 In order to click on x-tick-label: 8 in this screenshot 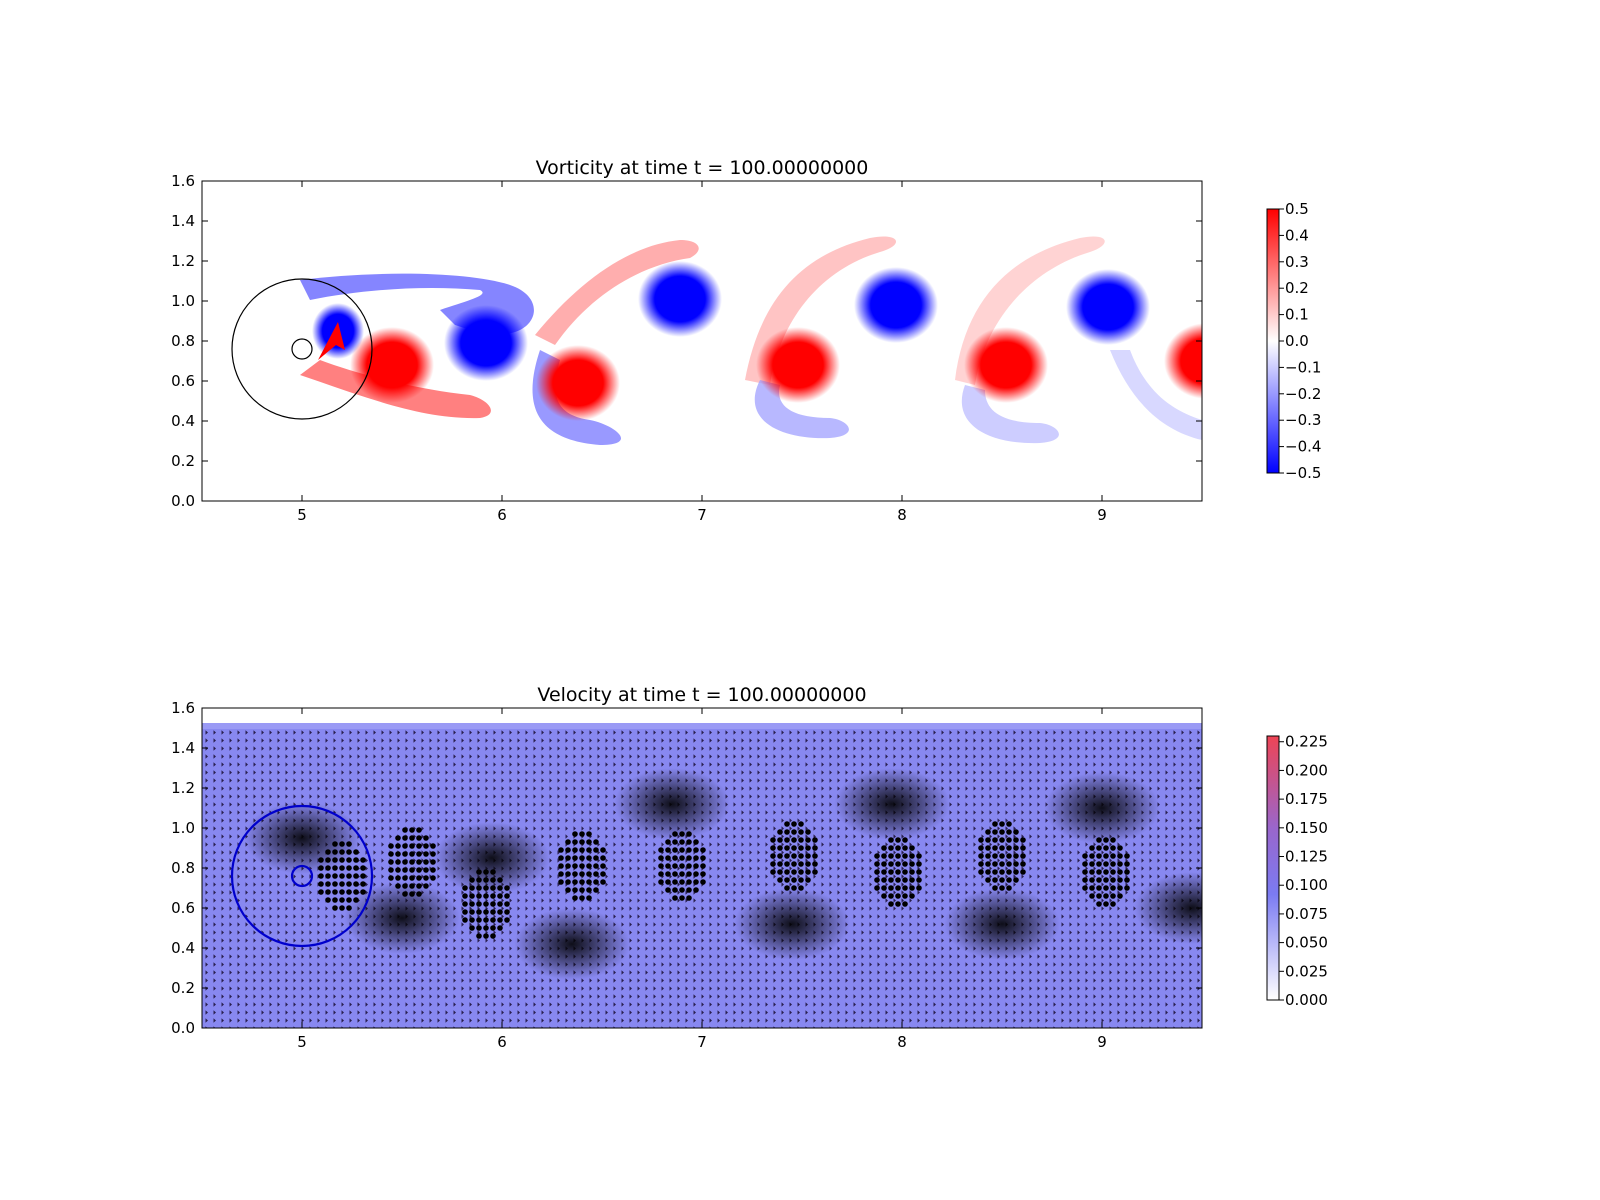, I will do `click(902, 515)`.